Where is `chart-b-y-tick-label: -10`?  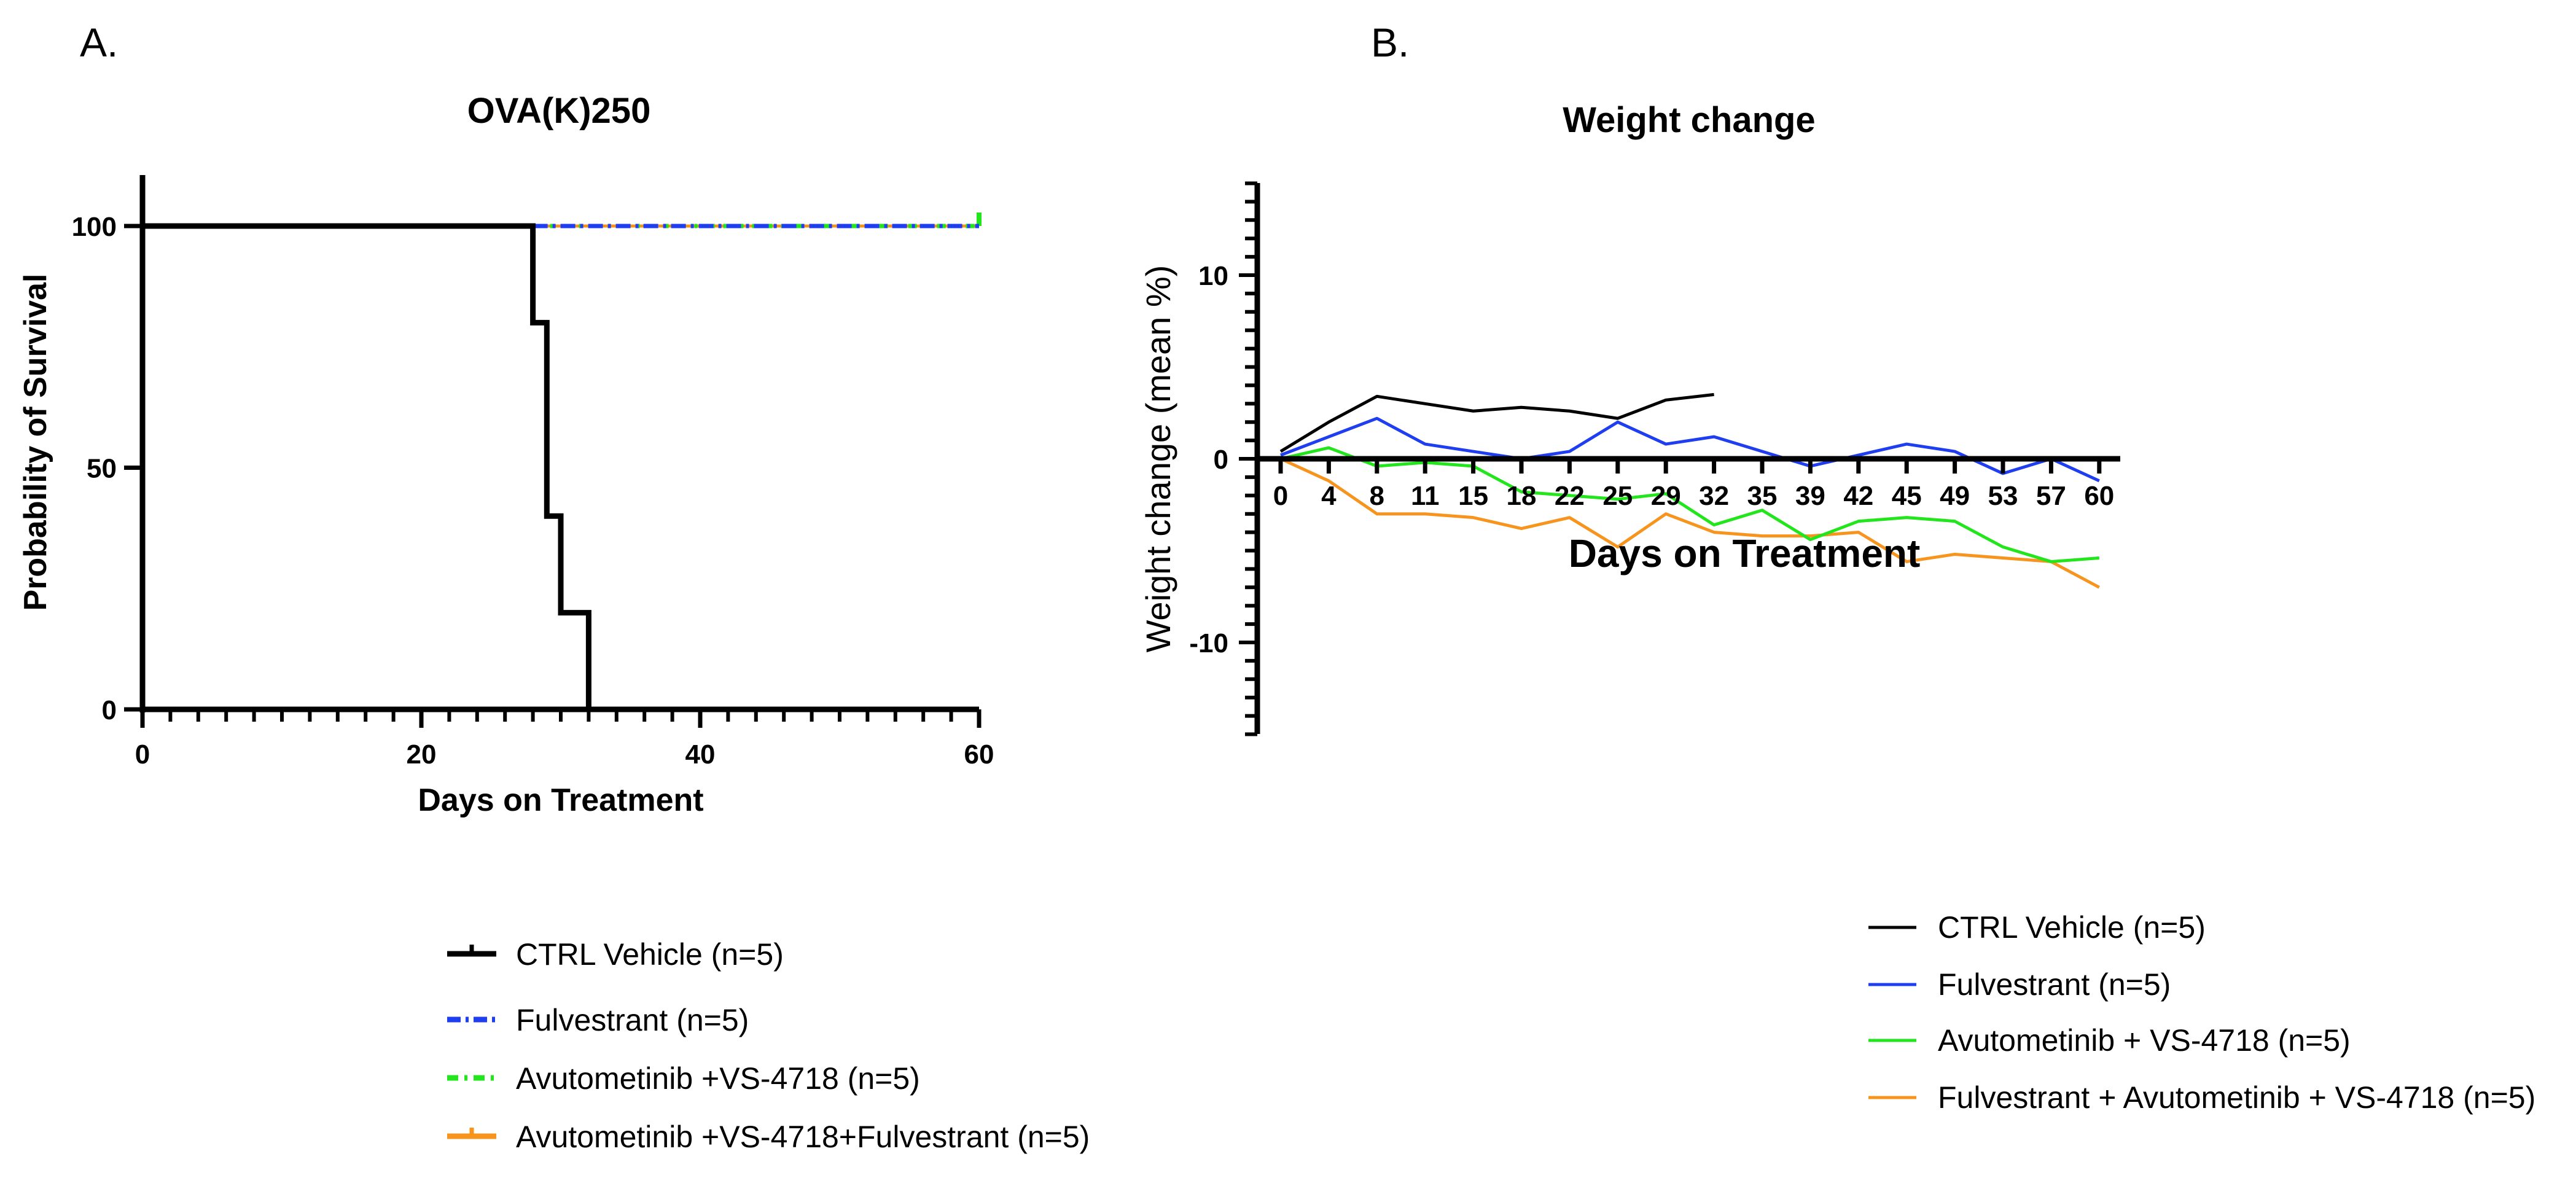
chart-b-y-tick-label: -10 is located at coordinates (1208, 643).